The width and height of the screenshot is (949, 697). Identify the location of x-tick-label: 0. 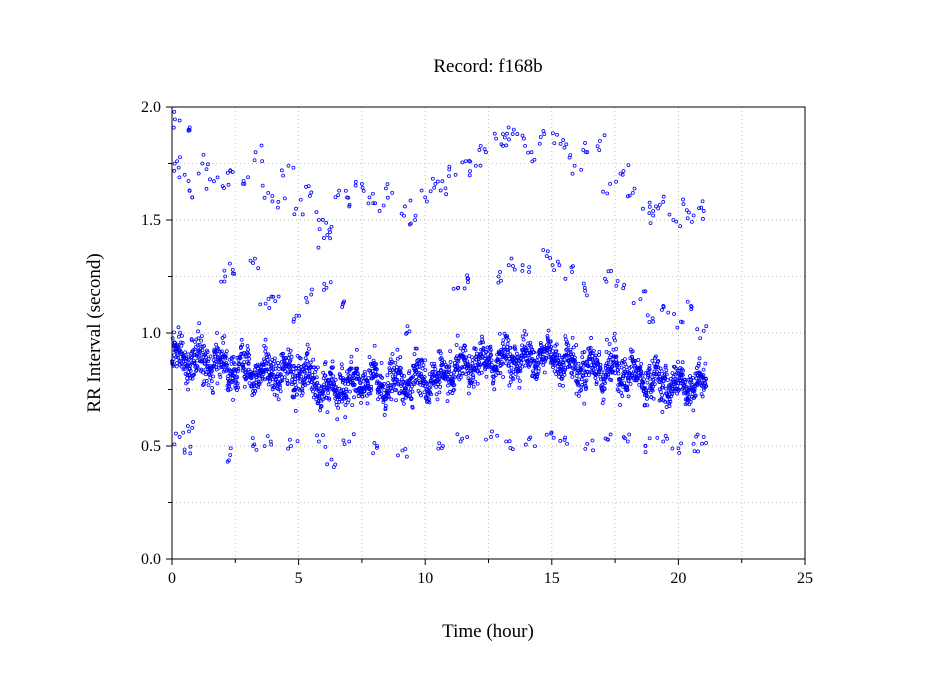
(172, 578).